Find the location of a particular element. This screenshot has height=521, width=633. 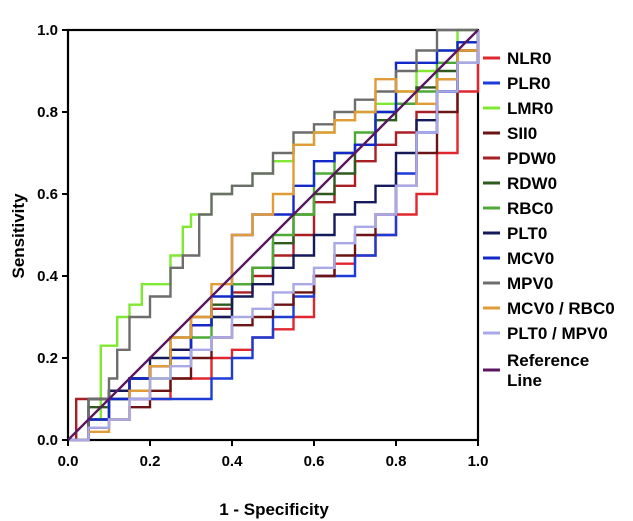

legend-label-mcv0: MCV0 is located at coordinates (530, 258).